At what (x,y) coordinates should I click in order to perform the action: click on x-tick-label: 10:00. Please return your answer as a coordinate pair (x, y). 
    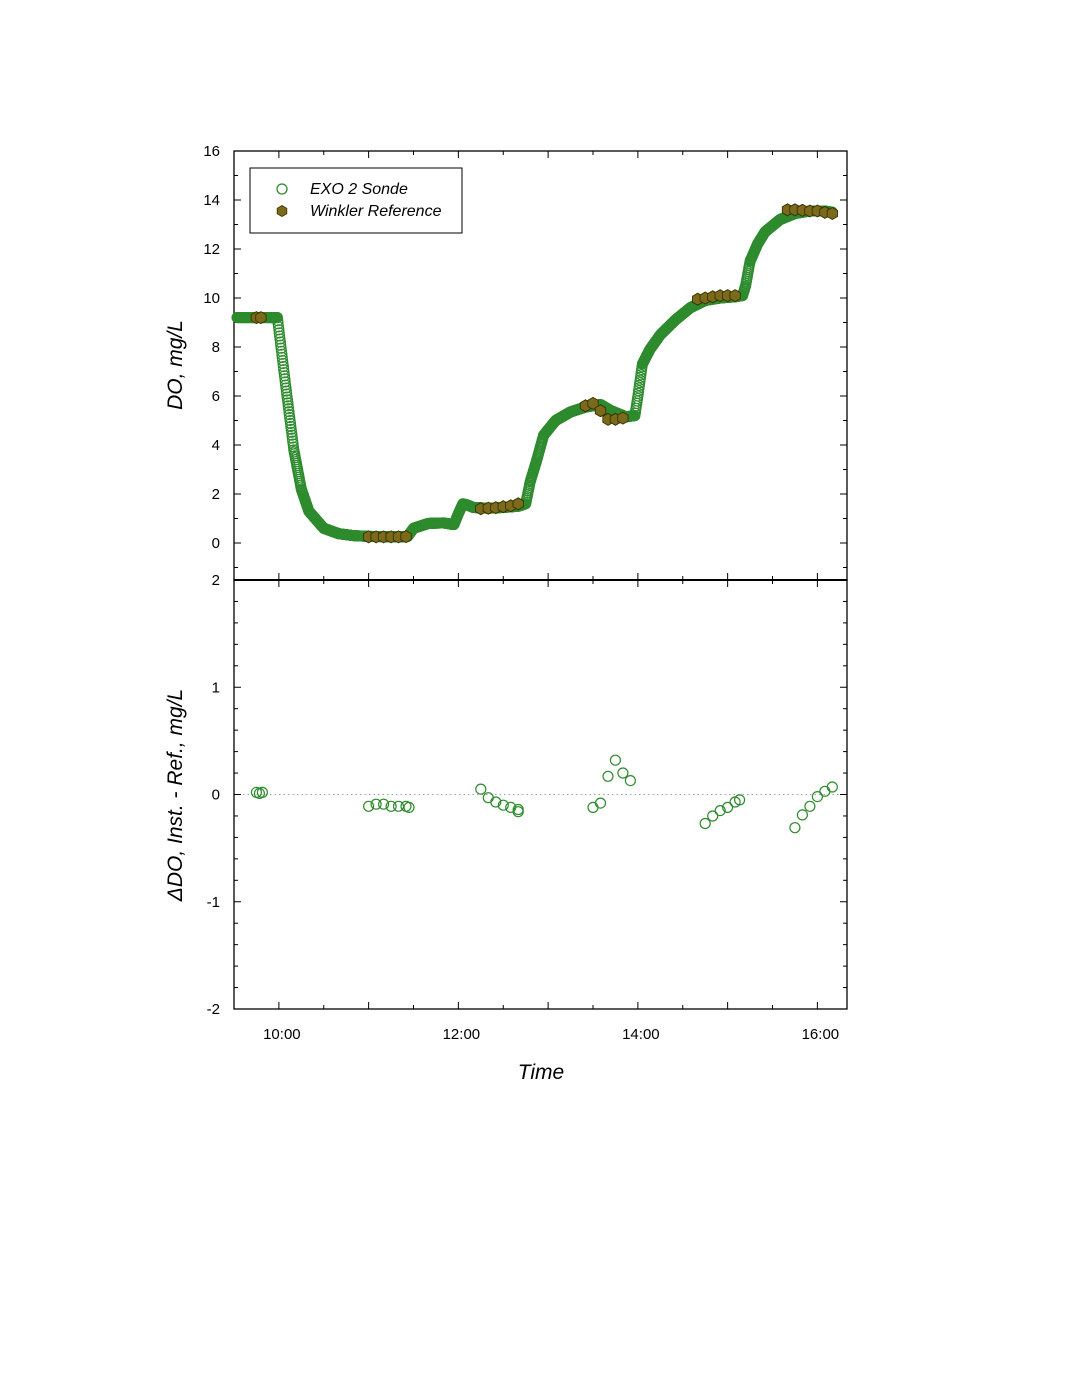
    Looking at the image, I should click on (282, 1034).